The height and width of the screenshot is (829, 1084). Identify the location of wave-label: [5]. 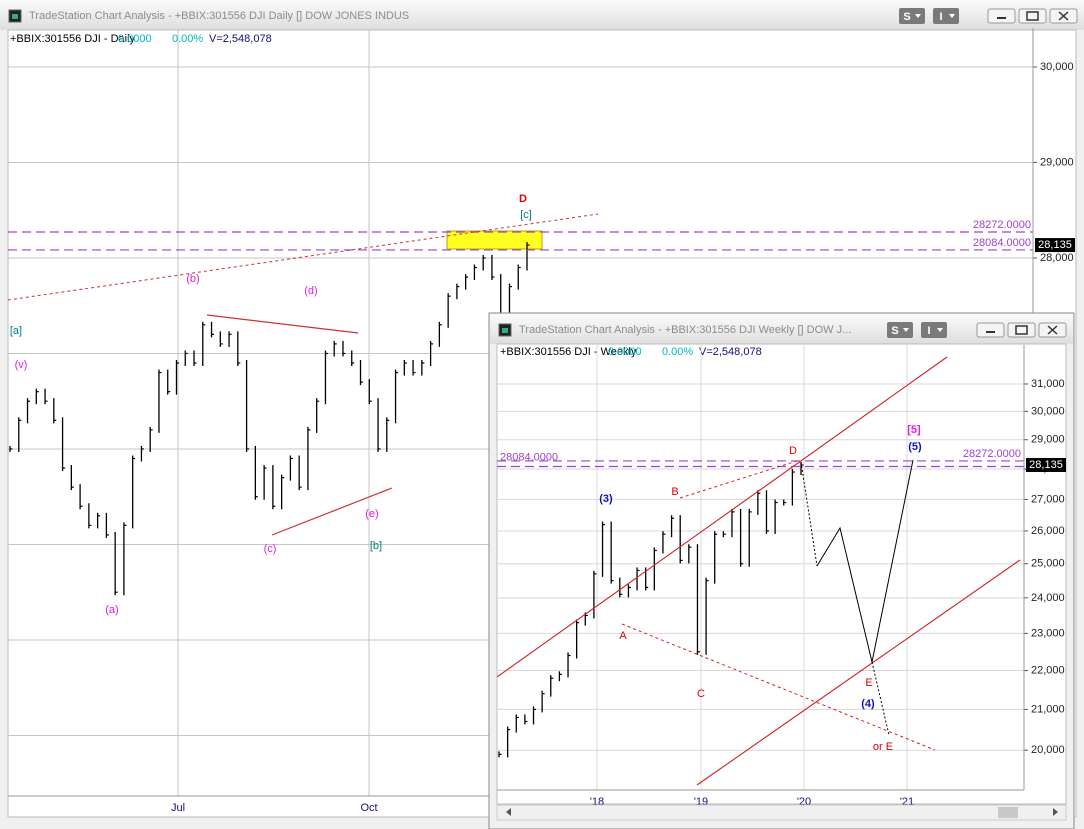
(914, 430).